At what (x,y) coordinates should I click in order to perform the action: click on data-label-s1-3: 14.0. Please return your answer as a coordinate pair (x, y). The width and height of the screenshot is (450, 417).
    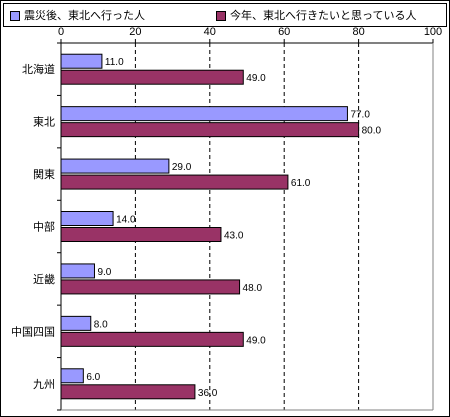
    Looking at the image, I should click on (126, 220).